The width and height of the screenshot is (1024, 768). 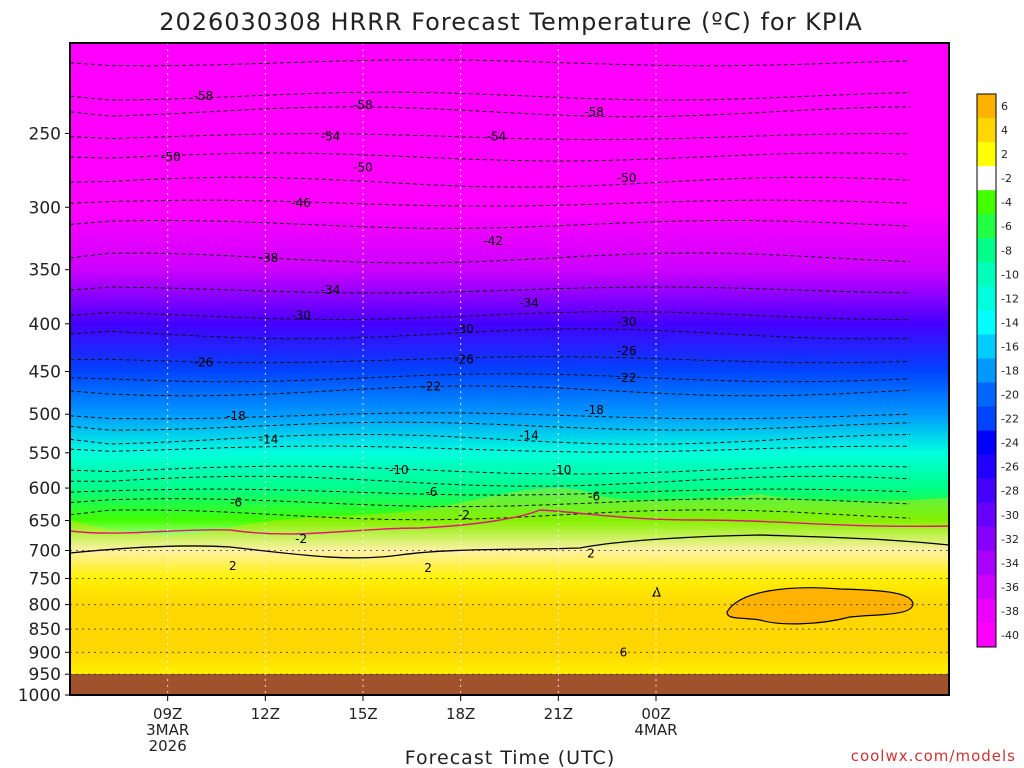 I want to click on x-tick-label: 18Z, so click(x=460, y=714).